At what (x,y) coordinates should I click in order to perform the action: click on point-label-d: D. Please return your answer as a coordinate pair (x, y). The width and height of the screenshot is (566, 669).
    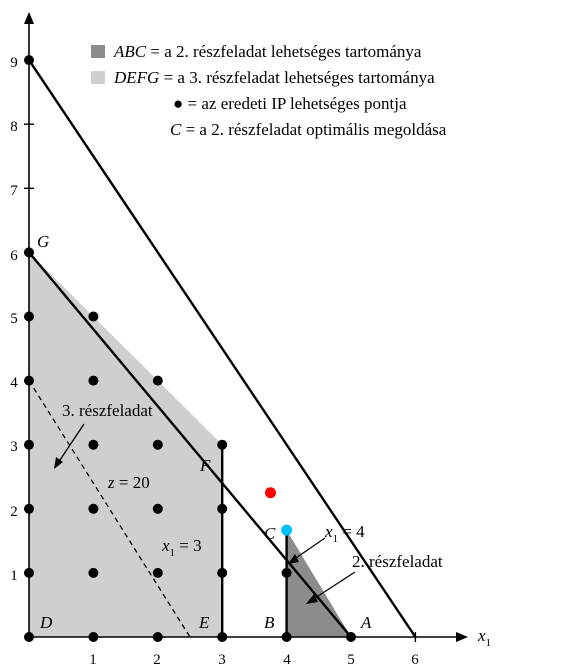
    Looking at the image, I should click on (46, 622).